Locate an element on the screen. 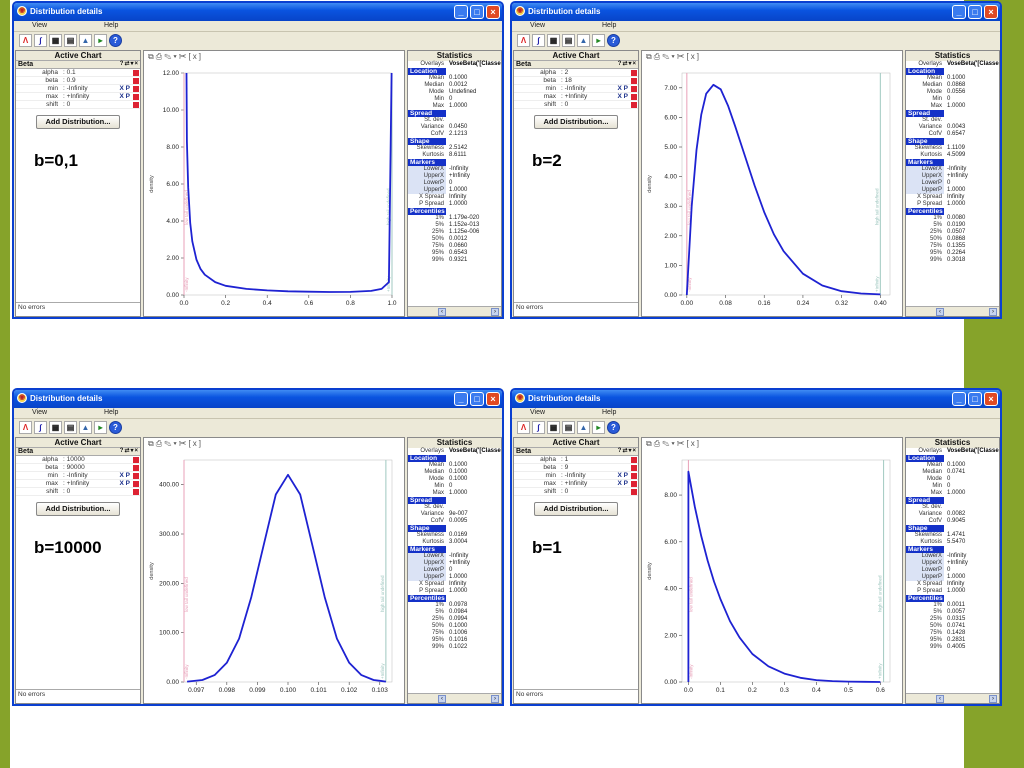  param-value: : 9 is located at coordinates (565, 467).